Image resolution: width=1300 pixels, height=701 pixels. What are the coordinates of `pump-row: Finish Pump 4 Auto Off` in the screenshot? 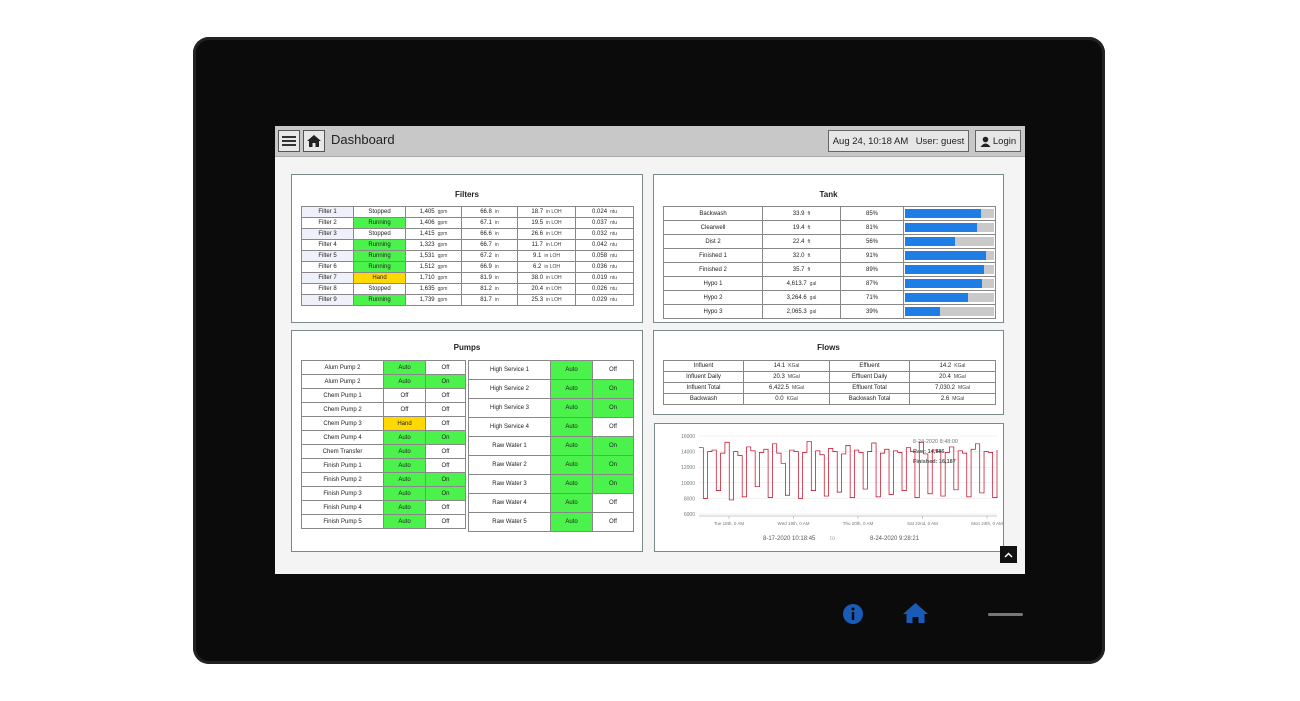 It's located at (383, 507).